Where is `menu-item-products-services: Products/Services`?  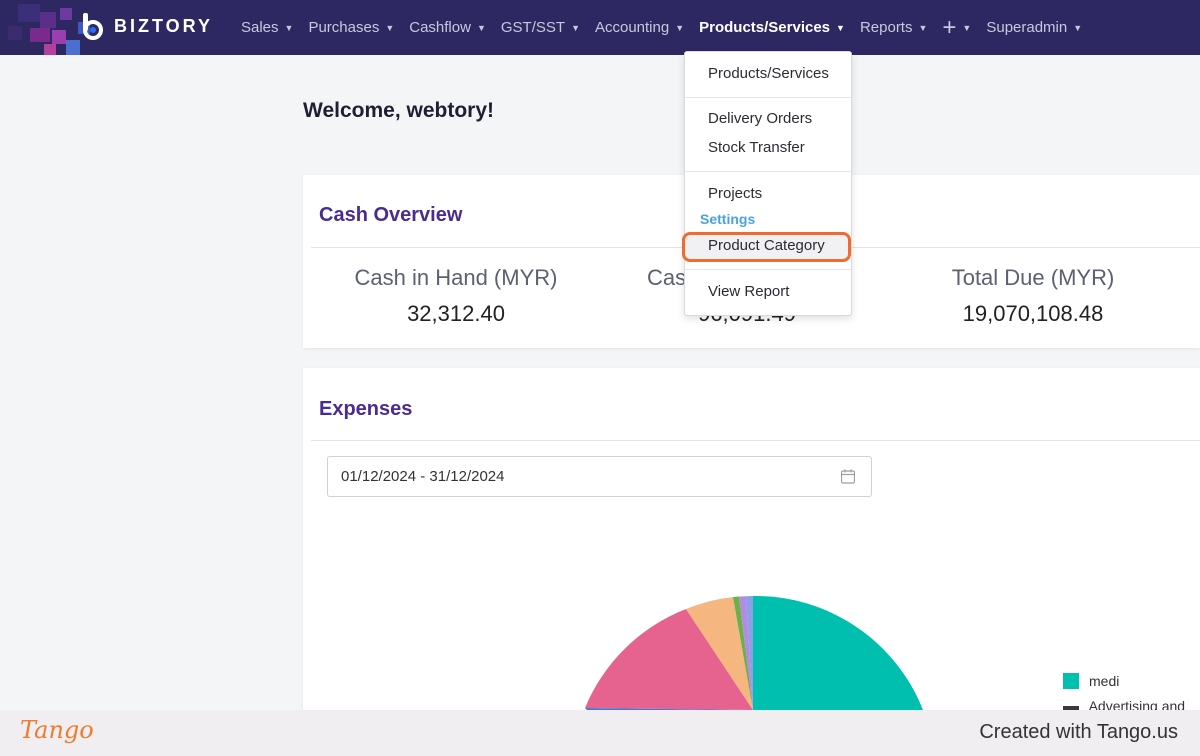 menu-item-products-services: Products/Services is located at coordinates (768, 73).